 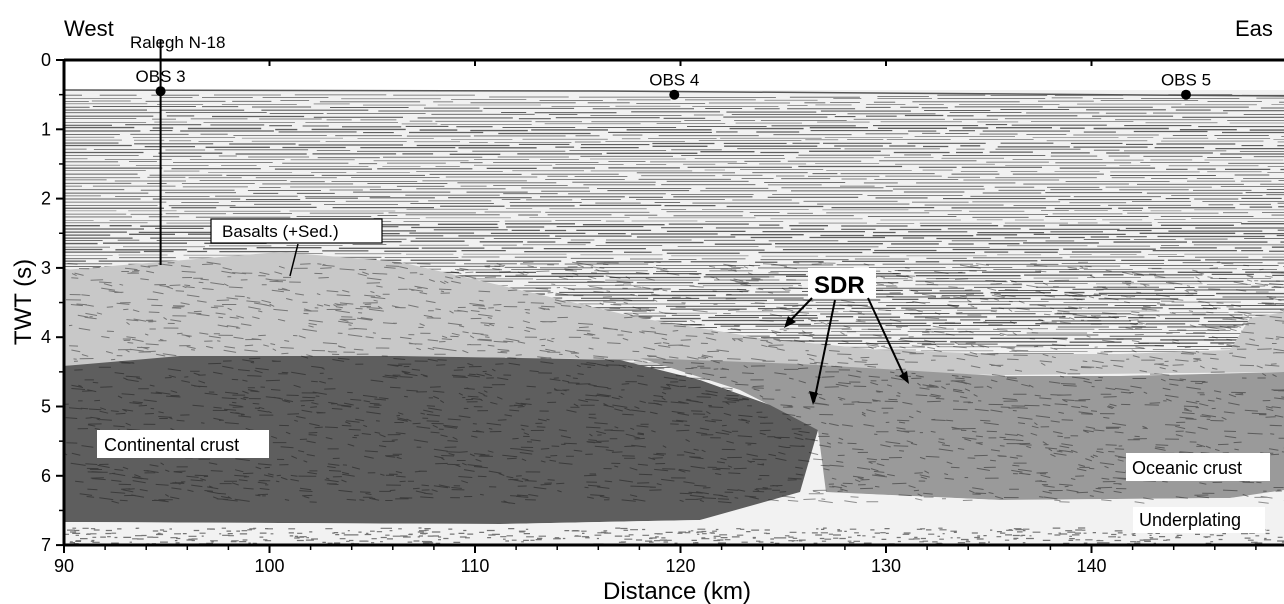 I want to click on y-axis-label: TWT (s), so click(x=23, y=302).